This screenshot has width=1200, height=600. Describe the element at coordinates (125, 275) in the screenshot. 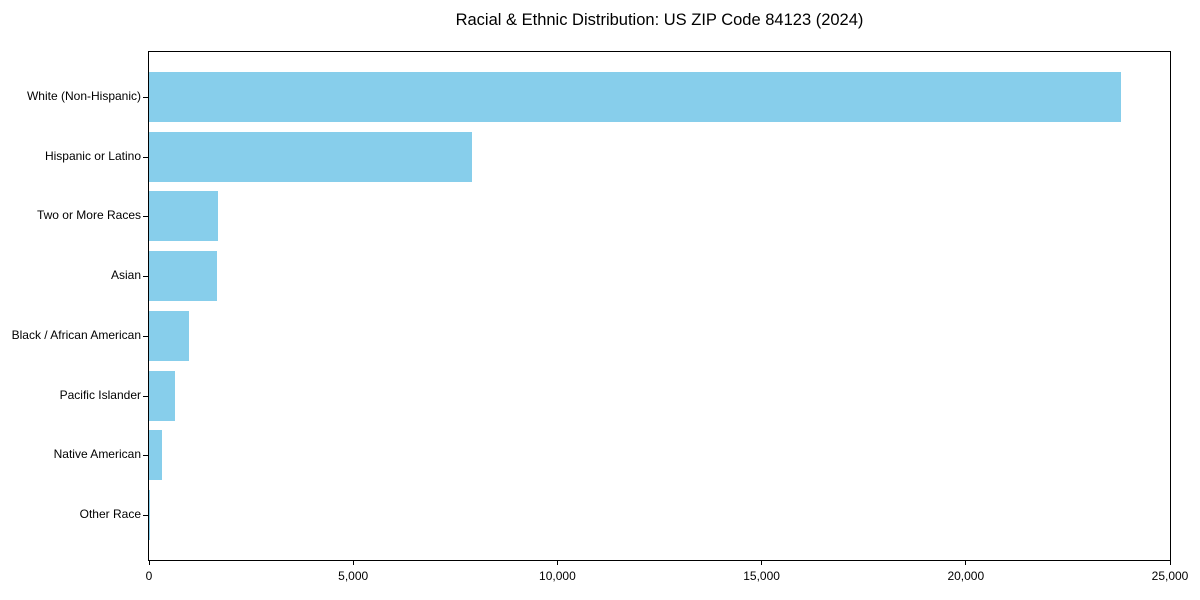

I see `category-label: Asian` at that location.